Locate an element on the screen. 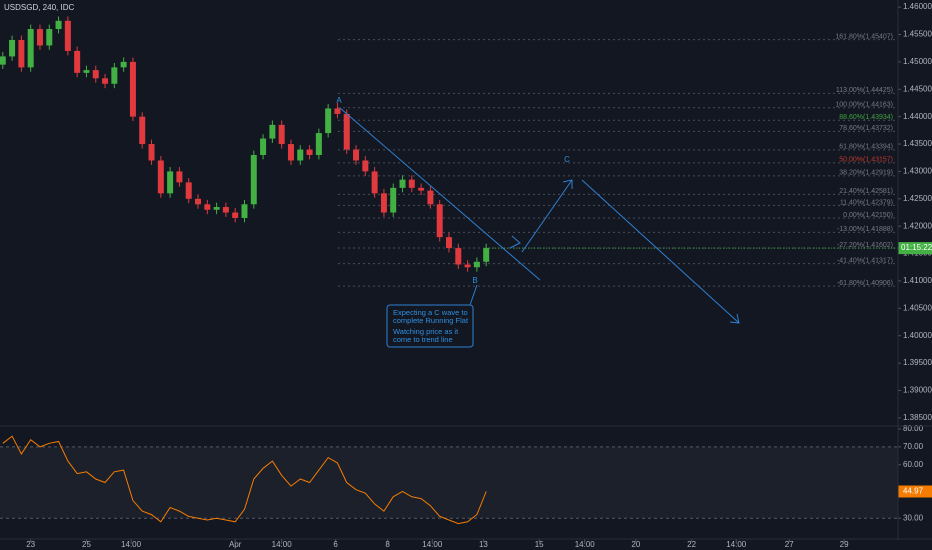 The width and height of the screenshot is (932, 550). y-tick-label: 1.43000 is located at coordinates (917, 171).